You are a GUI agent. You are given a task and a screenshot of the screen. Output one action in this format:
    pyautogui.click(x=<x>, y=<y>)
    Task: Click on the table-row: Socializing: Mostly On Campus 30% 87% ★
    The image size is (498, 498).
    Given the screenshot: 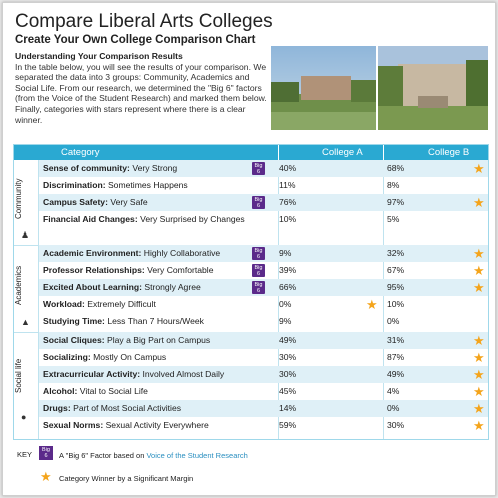 What is the action you would take?
    pyautogui.click(x=263, y=357)
    